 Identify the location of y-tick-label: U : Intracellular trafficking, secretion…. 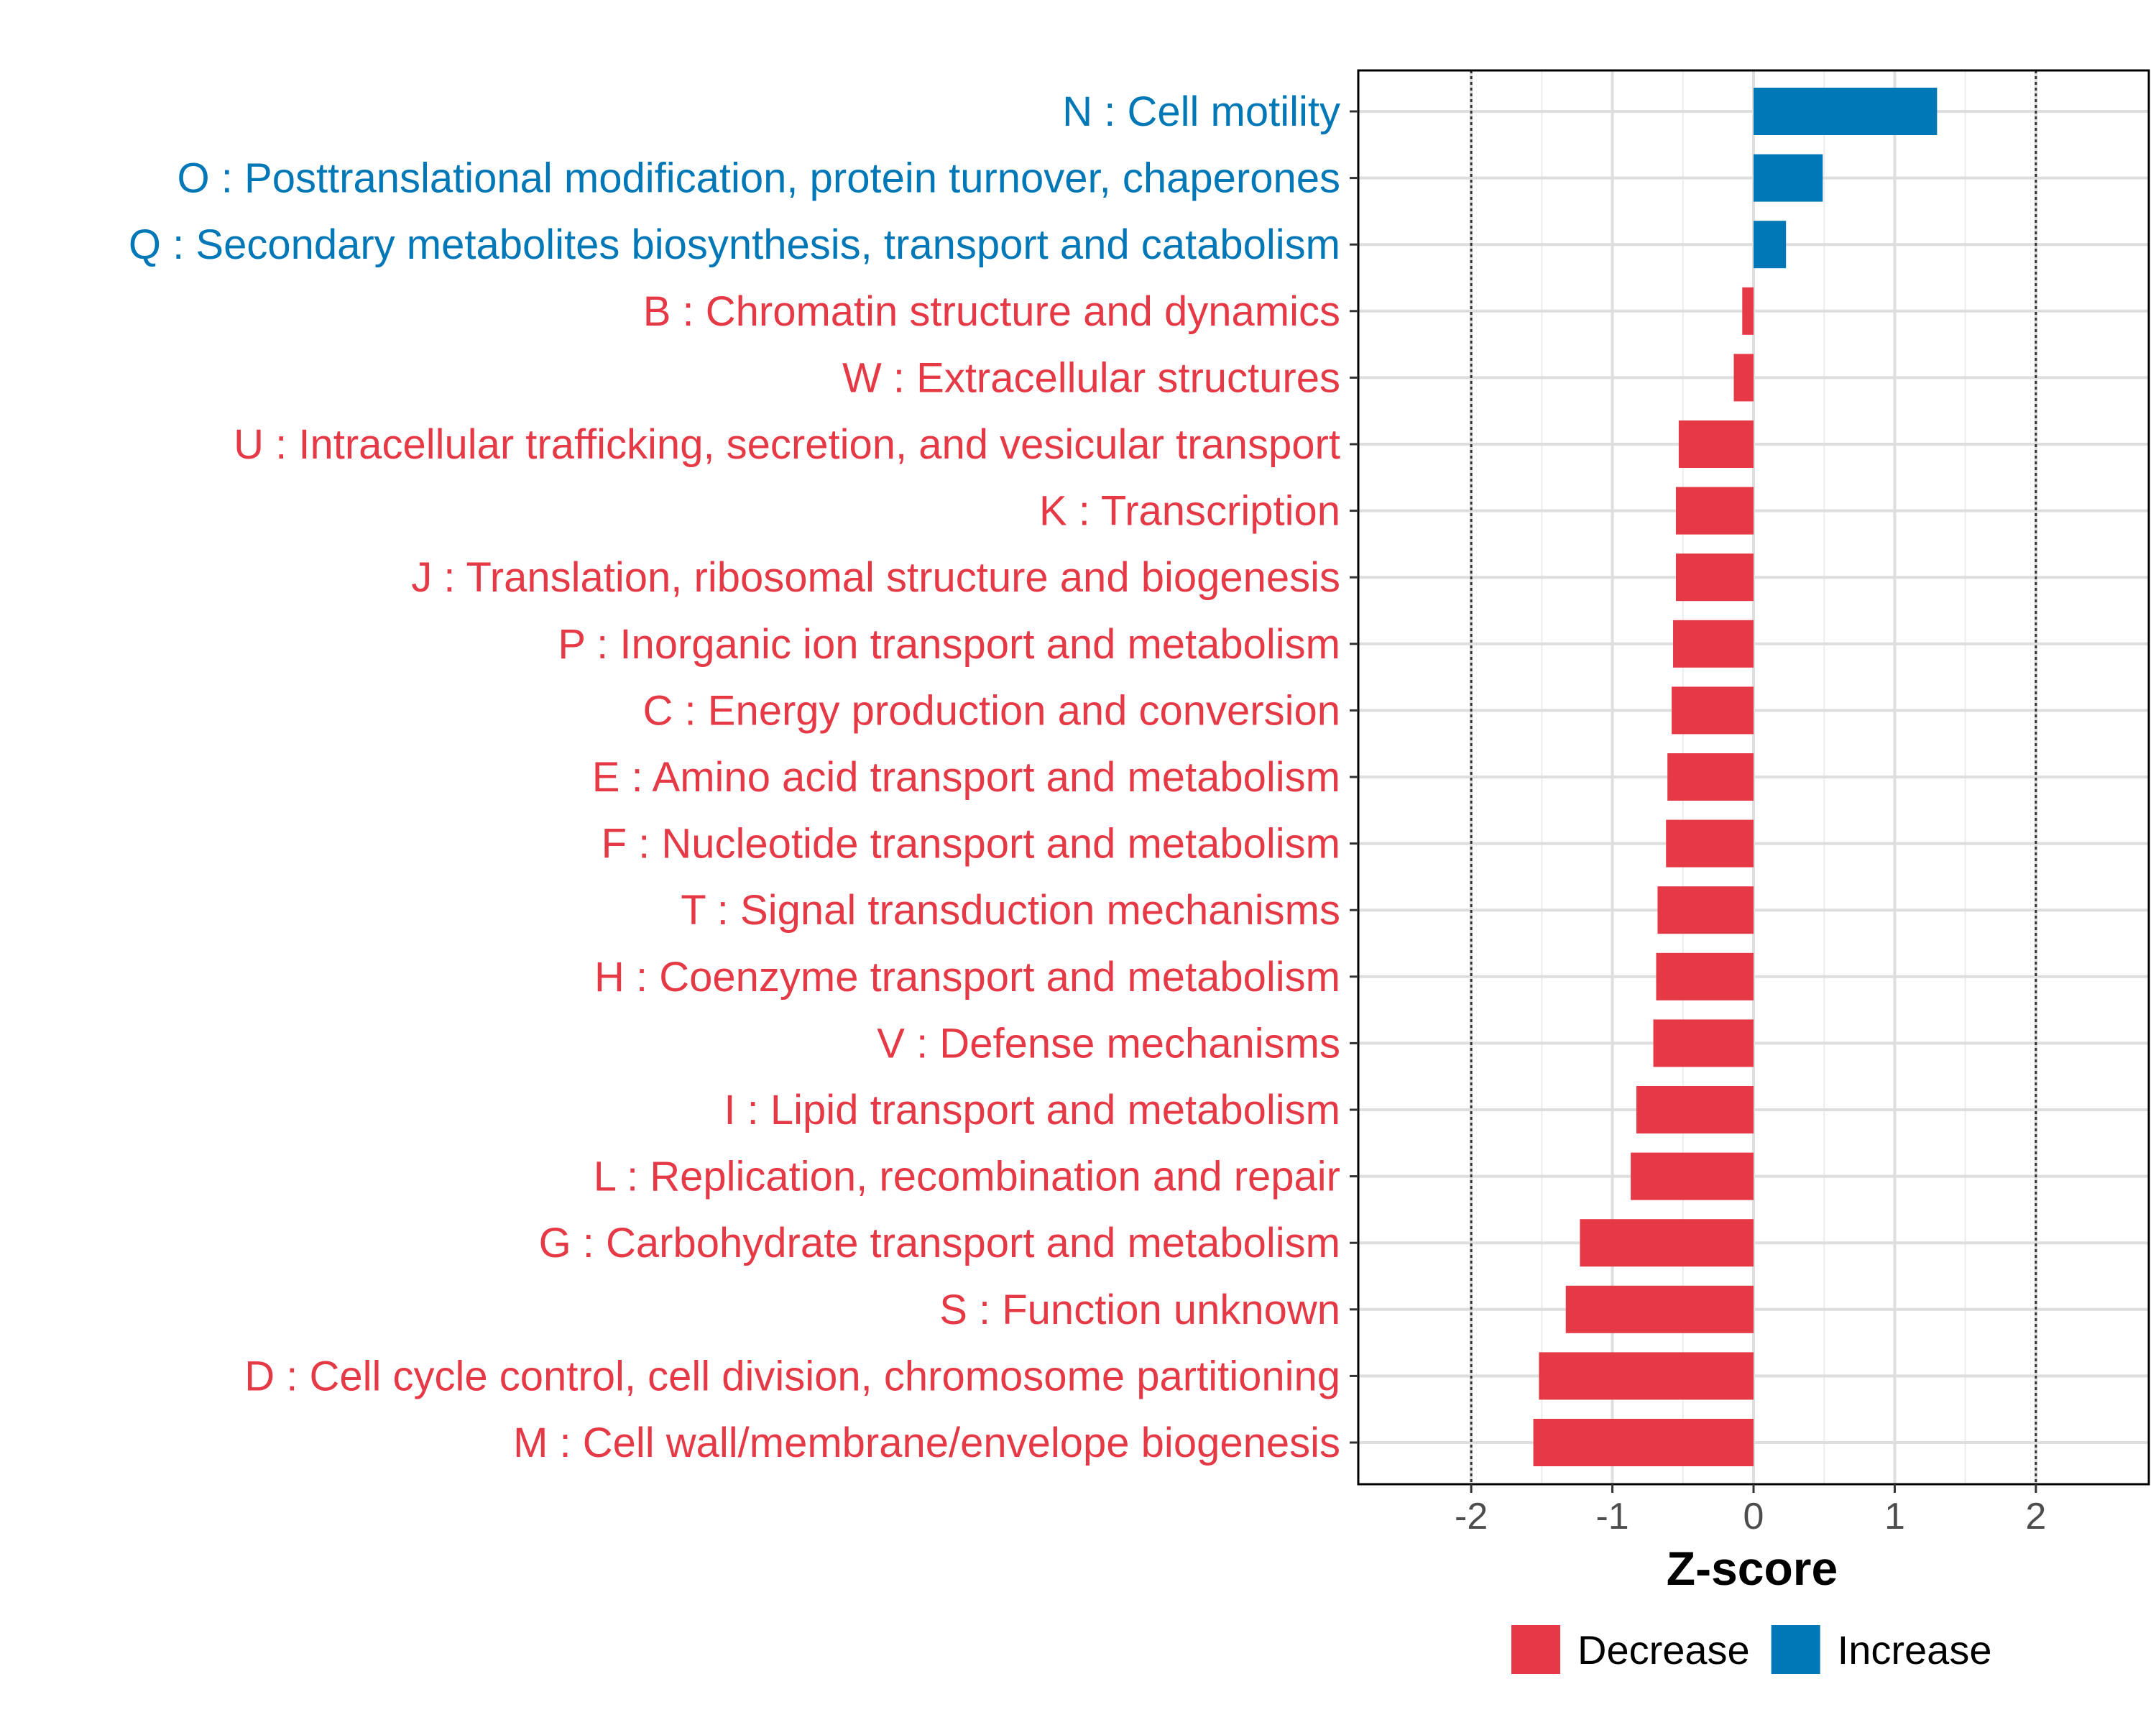
(787, 444).